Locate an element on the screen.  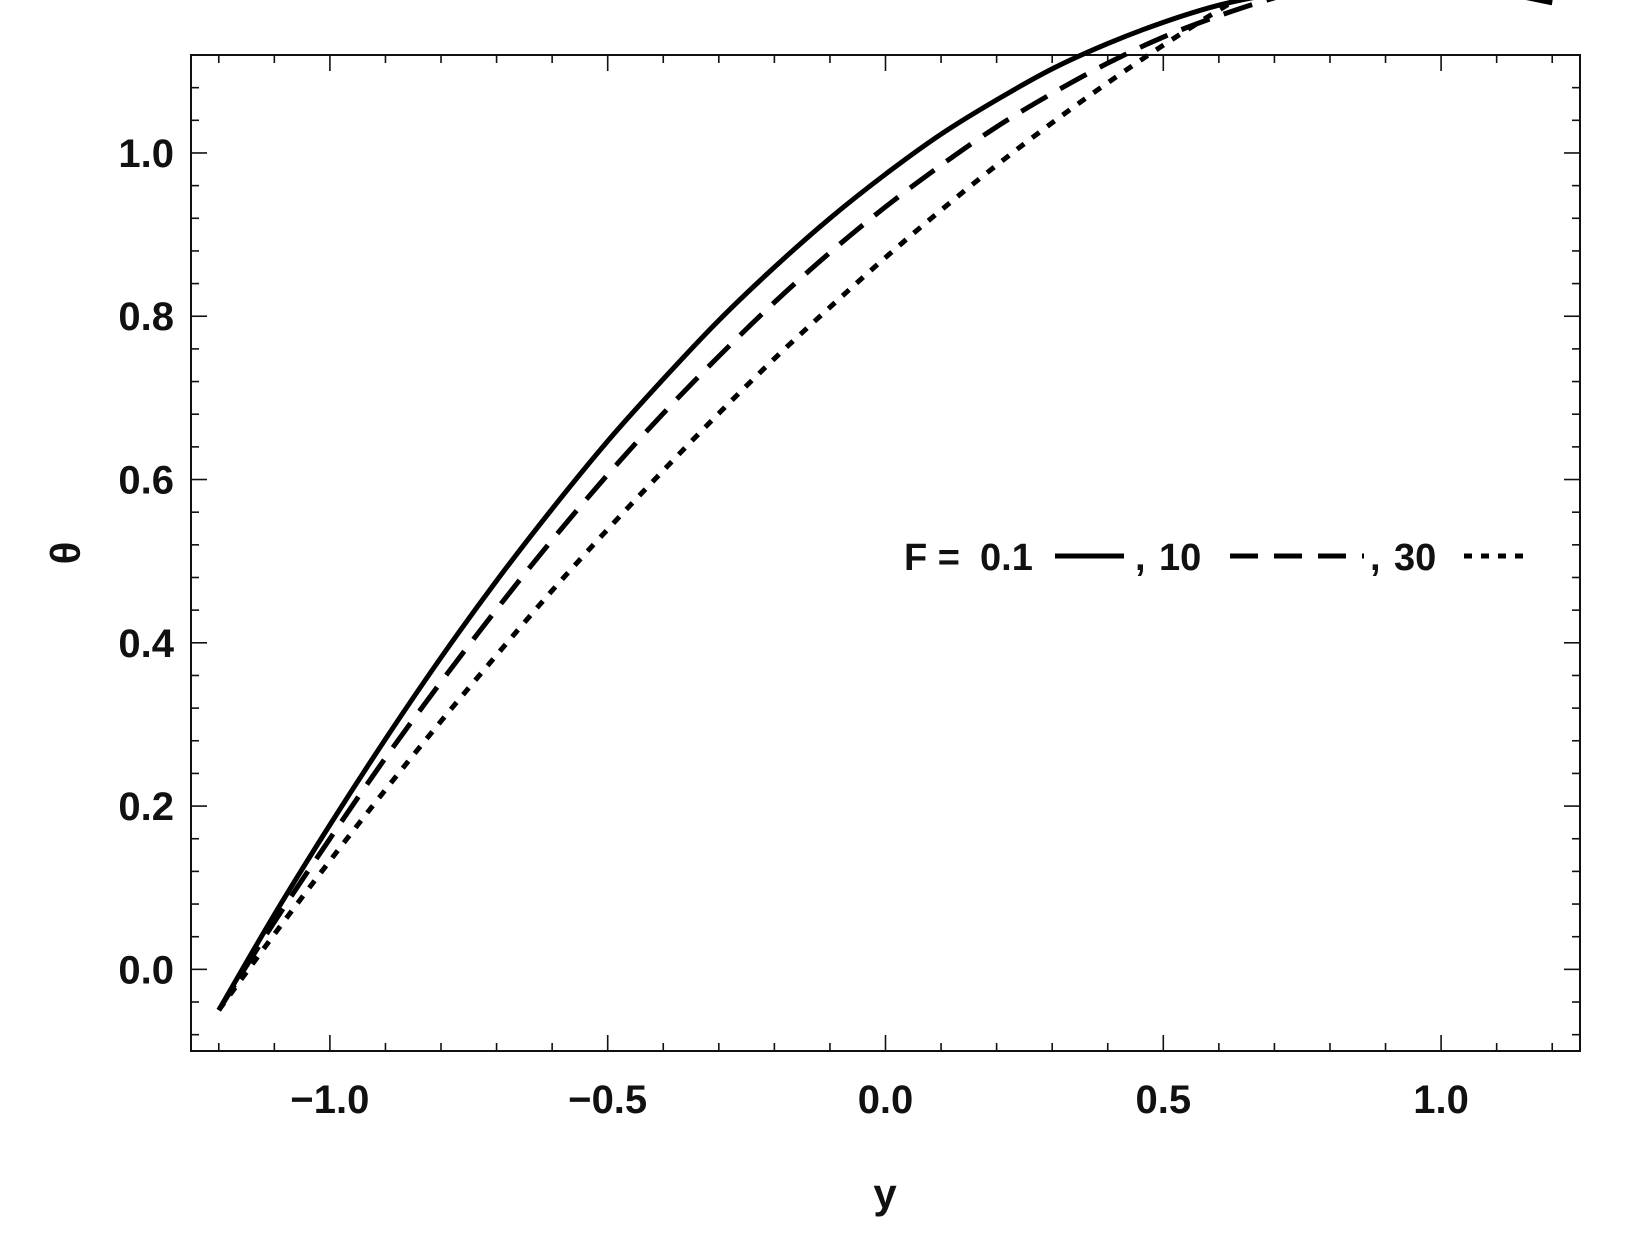
x-tick-label: −1.0 is located at coordinates (329, 1100).